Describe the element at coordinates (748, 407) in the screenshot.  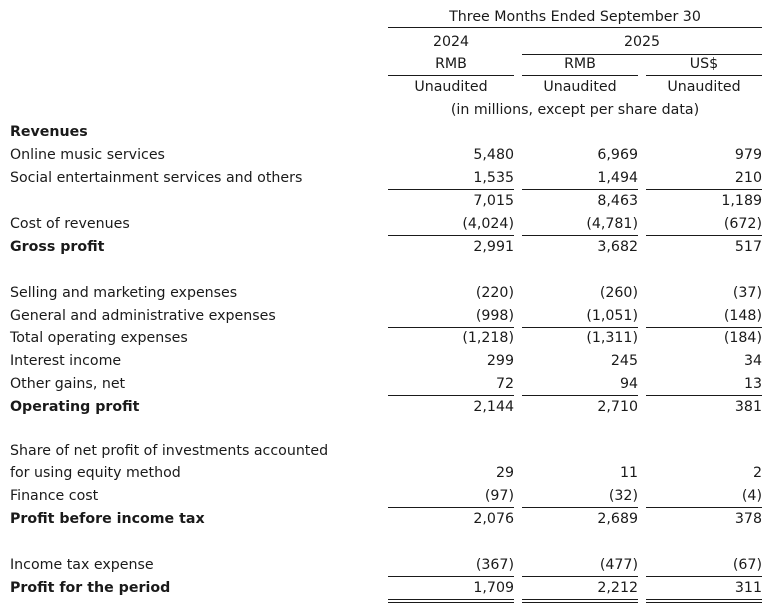
I see `value-2025-usd-operating-profit: 381` at that location.